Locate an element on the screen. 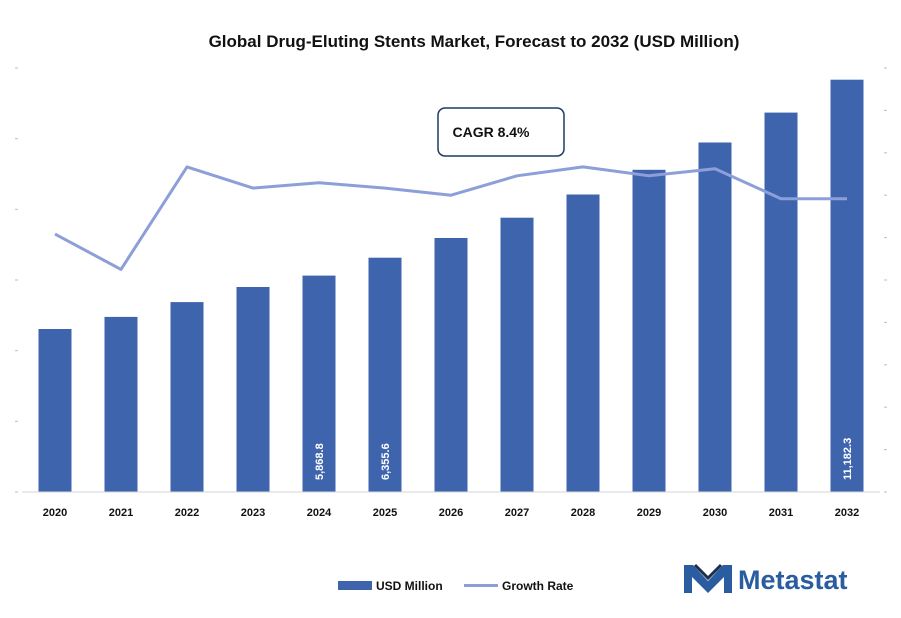  data-label-2025: 6,355.6 is located at coordinates (386, 461).